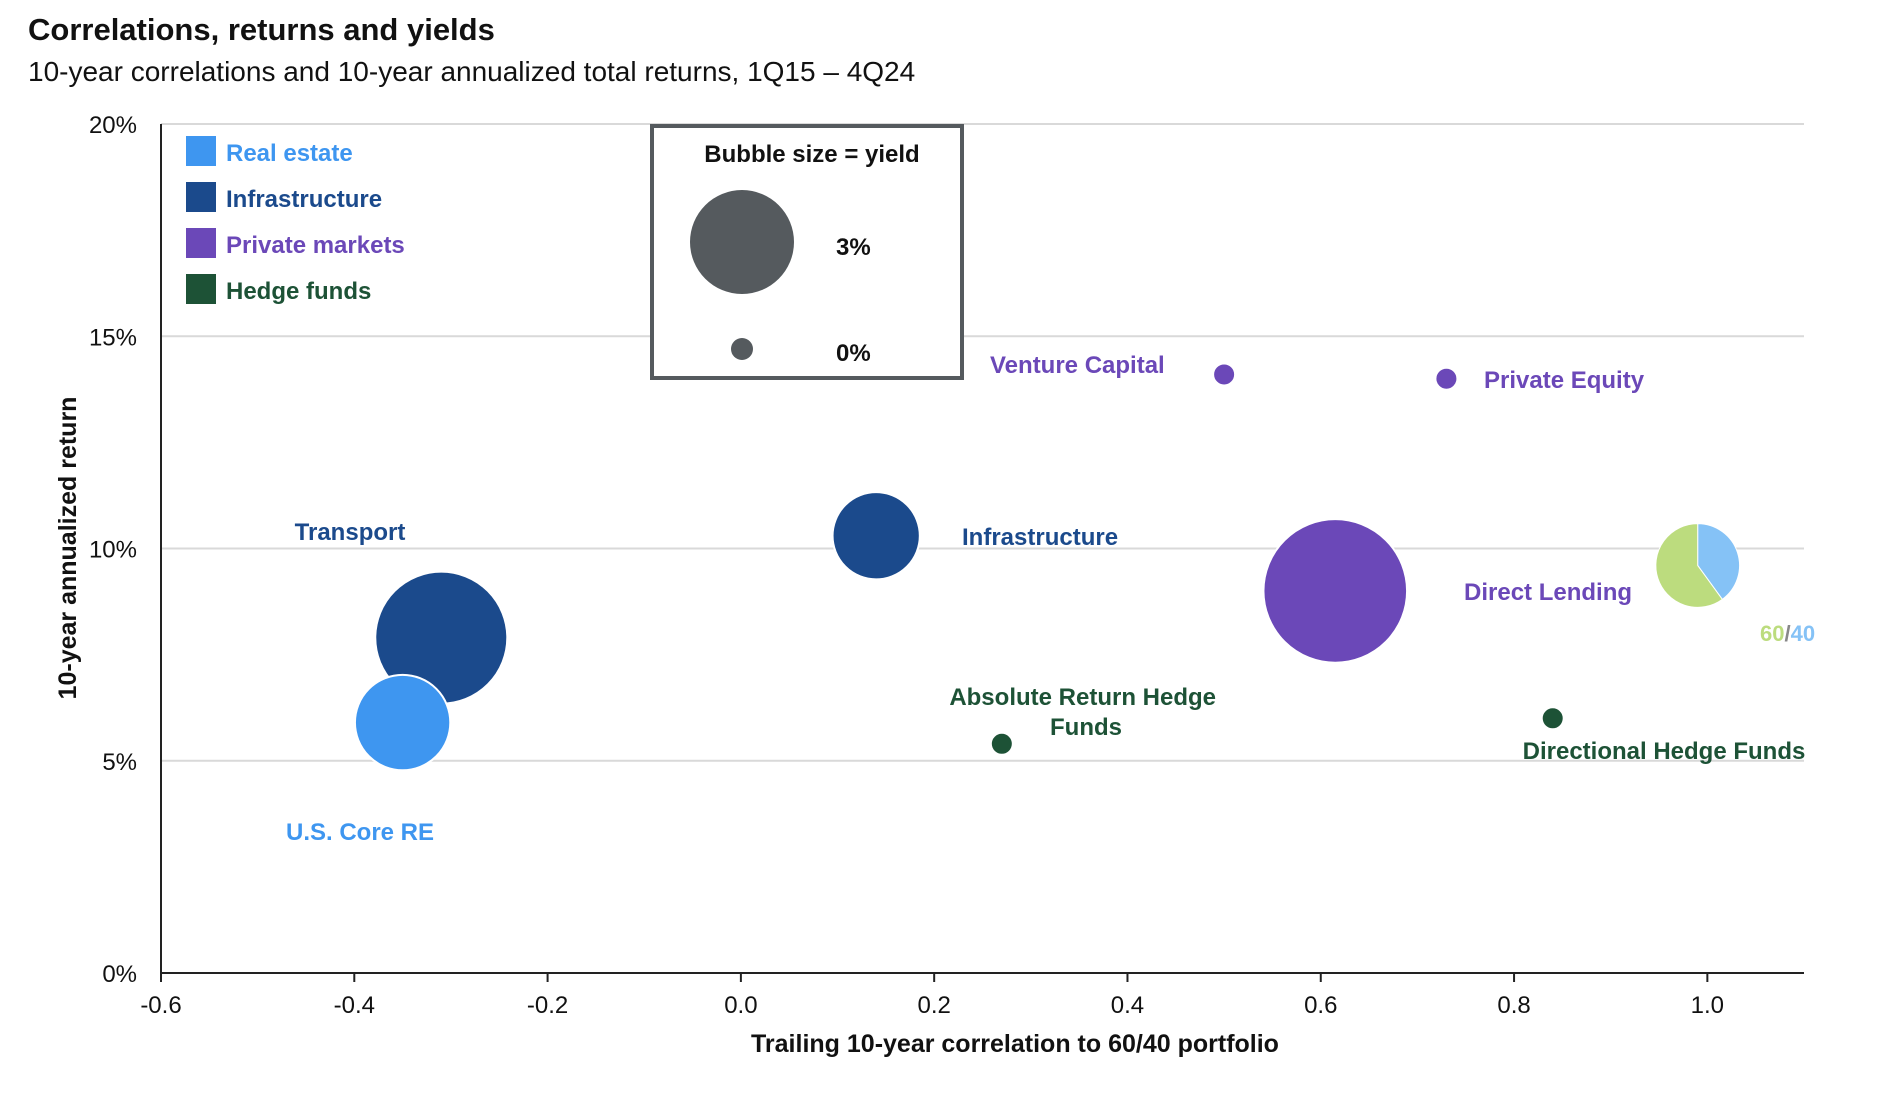  I want to click on label-slash: /, so click(1787, 633).